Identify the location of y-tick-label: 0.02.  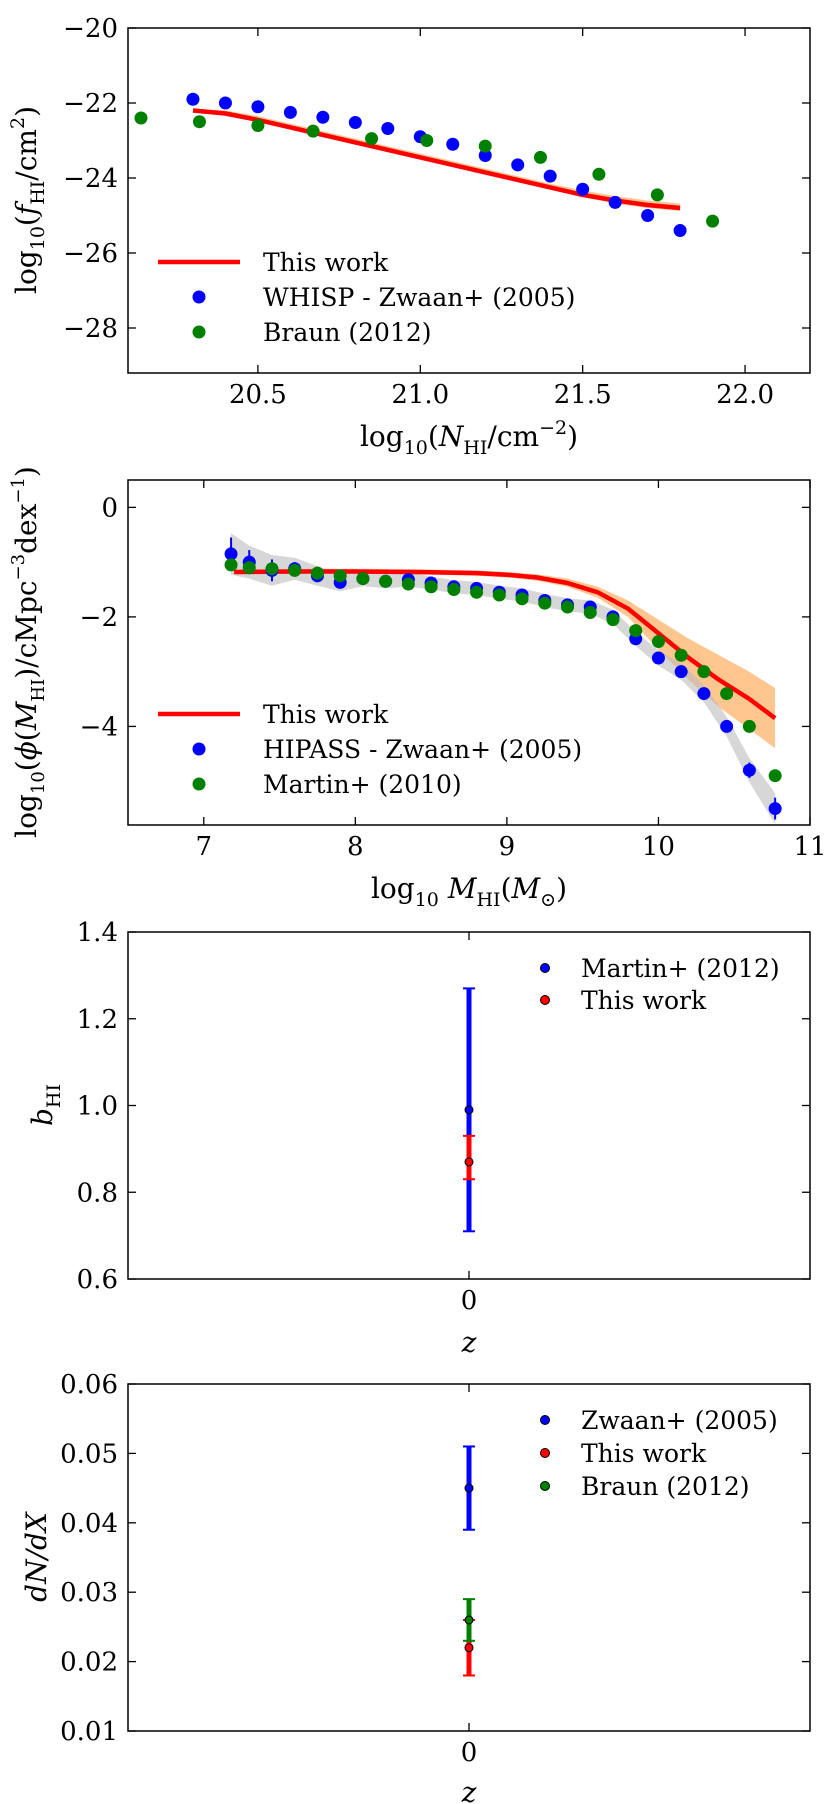
(89, 1663).